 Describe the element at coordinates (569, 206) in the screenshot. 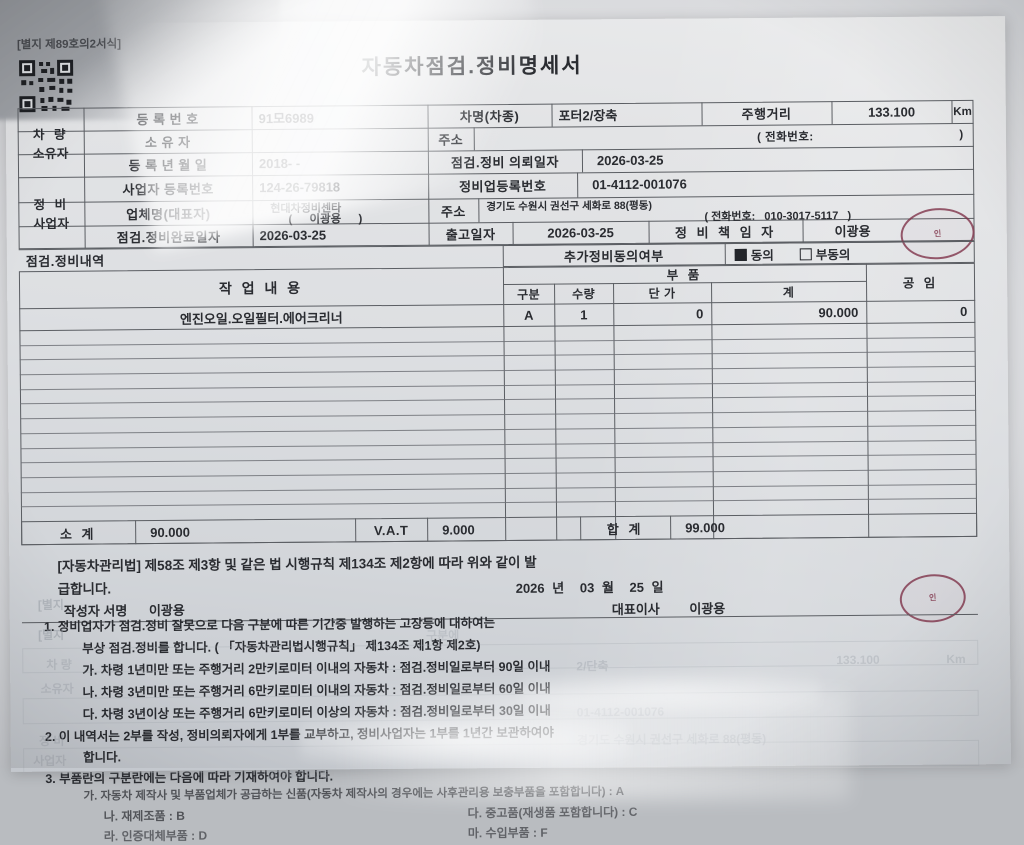

I see `repair-address-value: 경기도 수원시 권선구 세화로 88(평동)` at that location.